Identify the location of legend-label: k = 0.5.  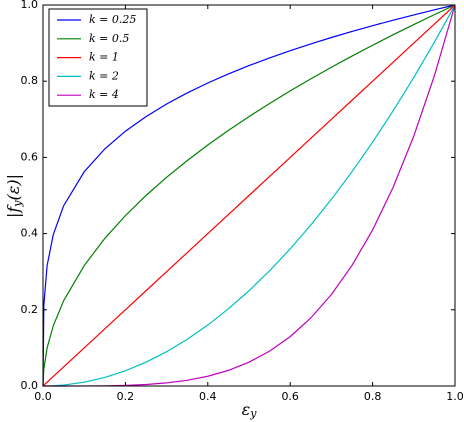
(109, 38).